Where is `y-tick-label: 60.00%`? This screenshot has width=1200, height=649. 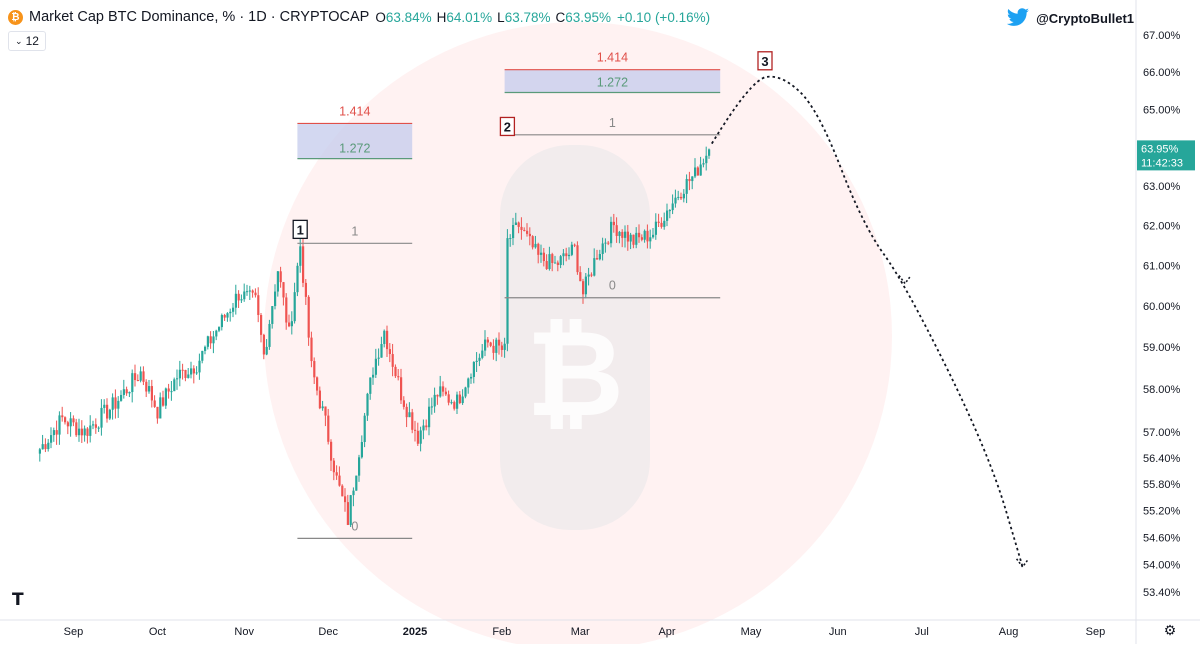 y-tick-label: 60.00% is located at coordinates (1162, 307).